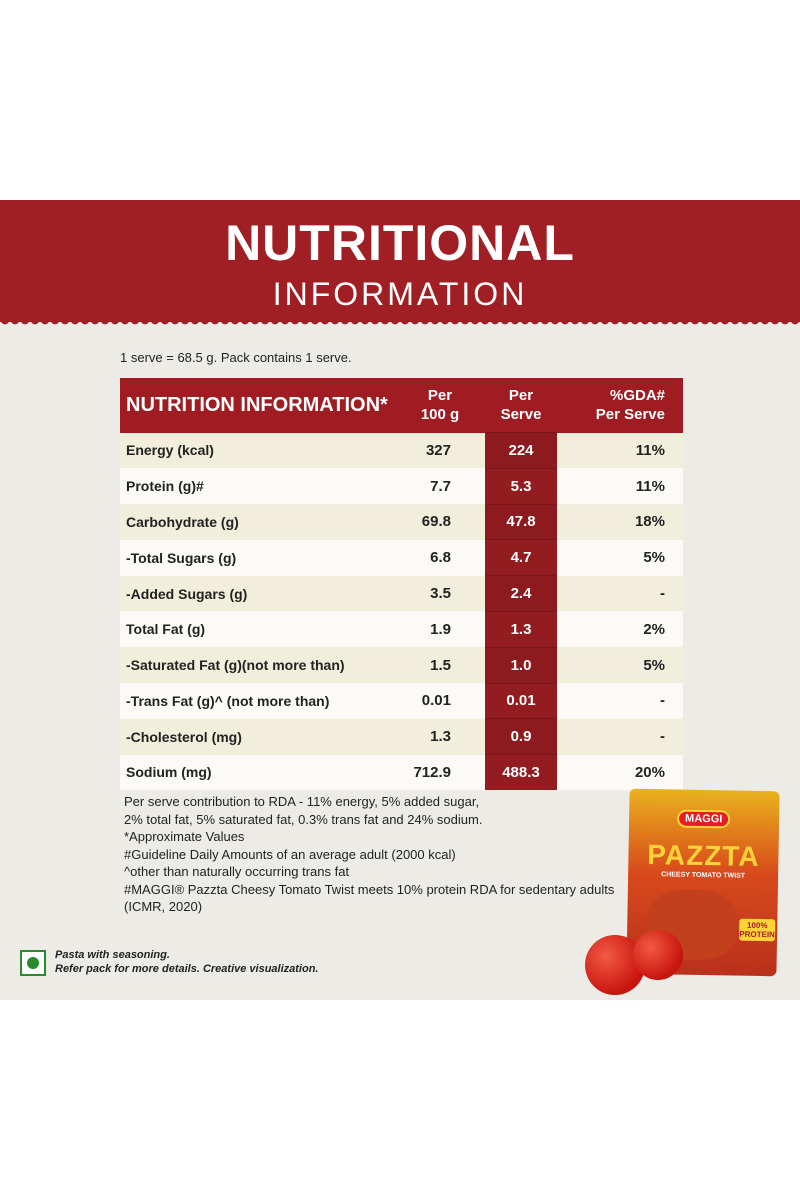  Describe the element at coordinates (257, 772) in the screenshot. I see `table-cell: Sodium (mg)` at that location.